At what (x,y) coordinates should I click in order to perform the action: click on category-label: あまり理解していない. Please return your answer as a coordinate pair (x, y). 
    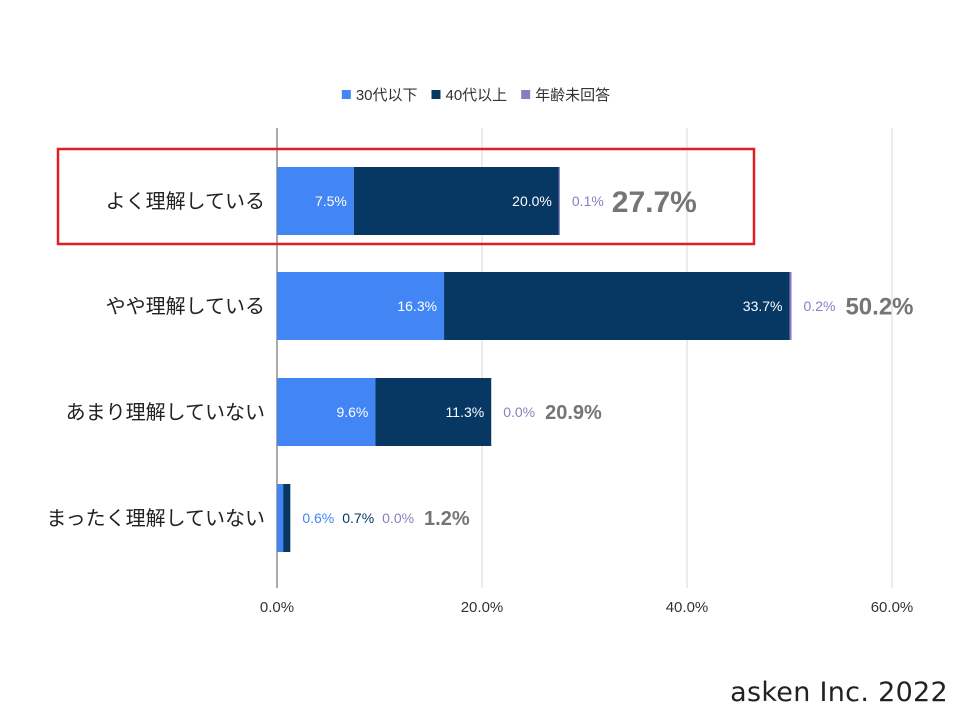
    Looking at the image, I should click on (165, 412).